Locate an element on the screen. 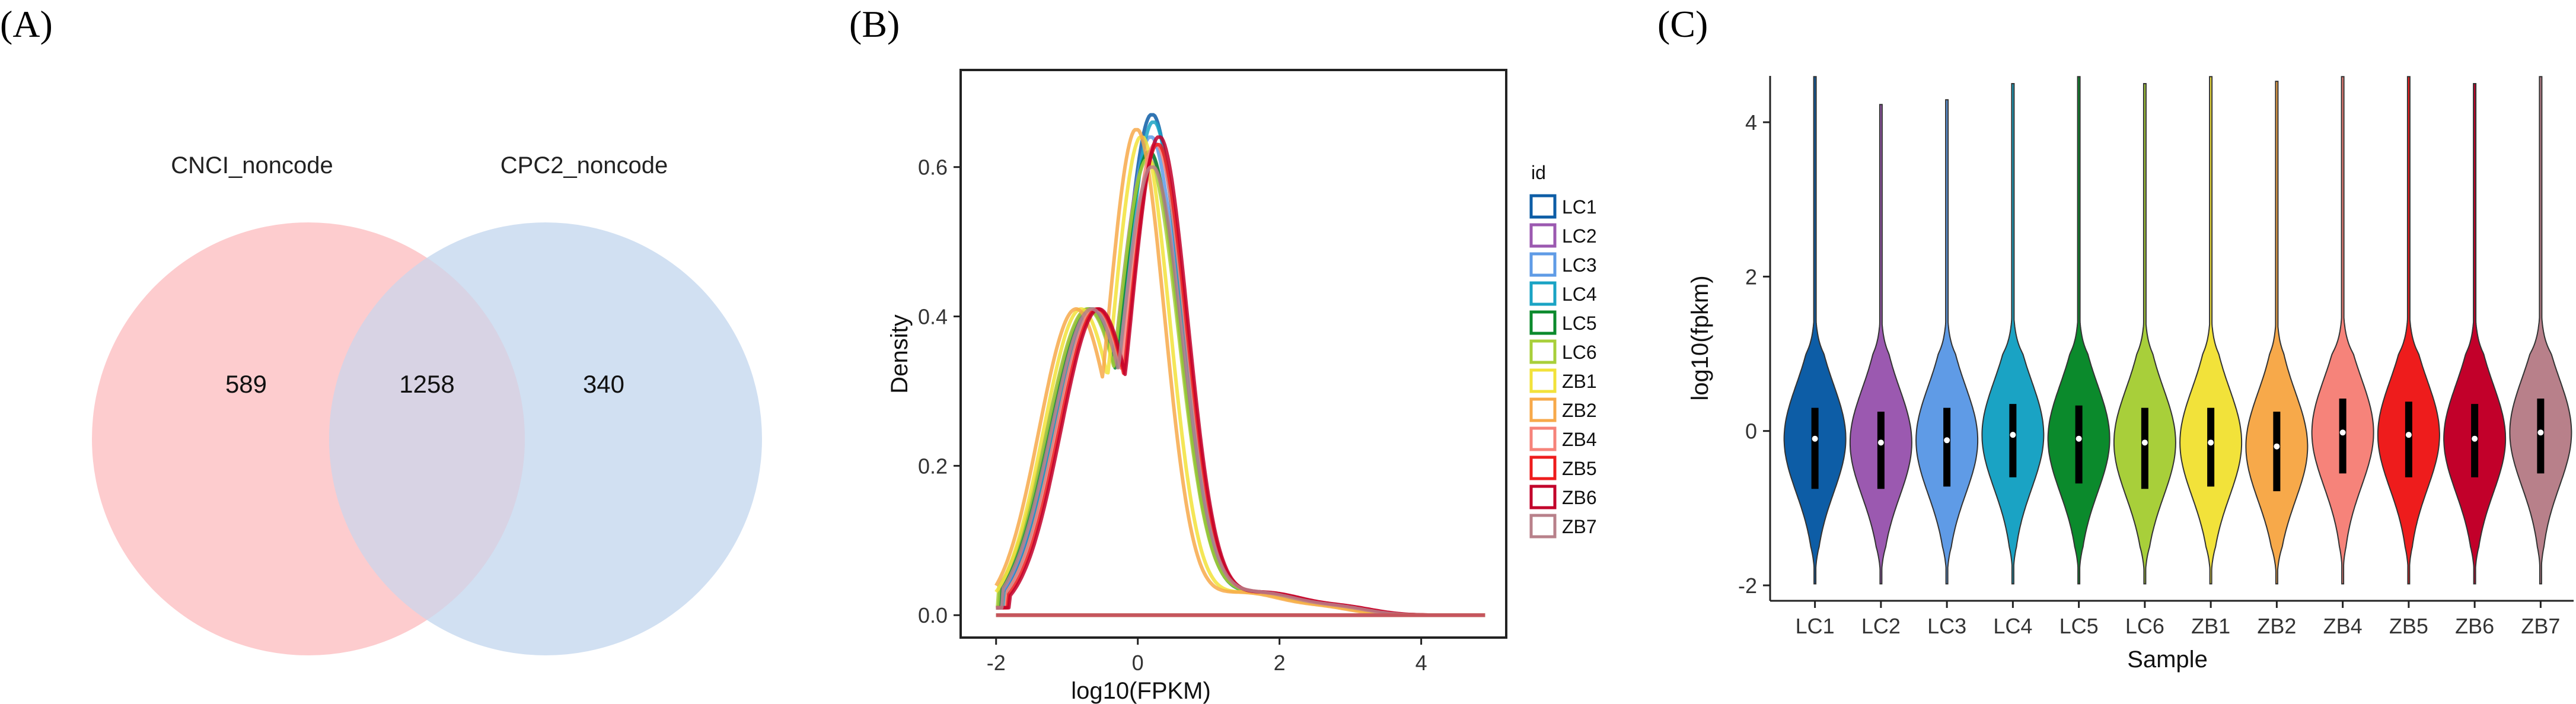 The image size is (2576, 704). violin-zb6 is located at coordinates (2475, 334).